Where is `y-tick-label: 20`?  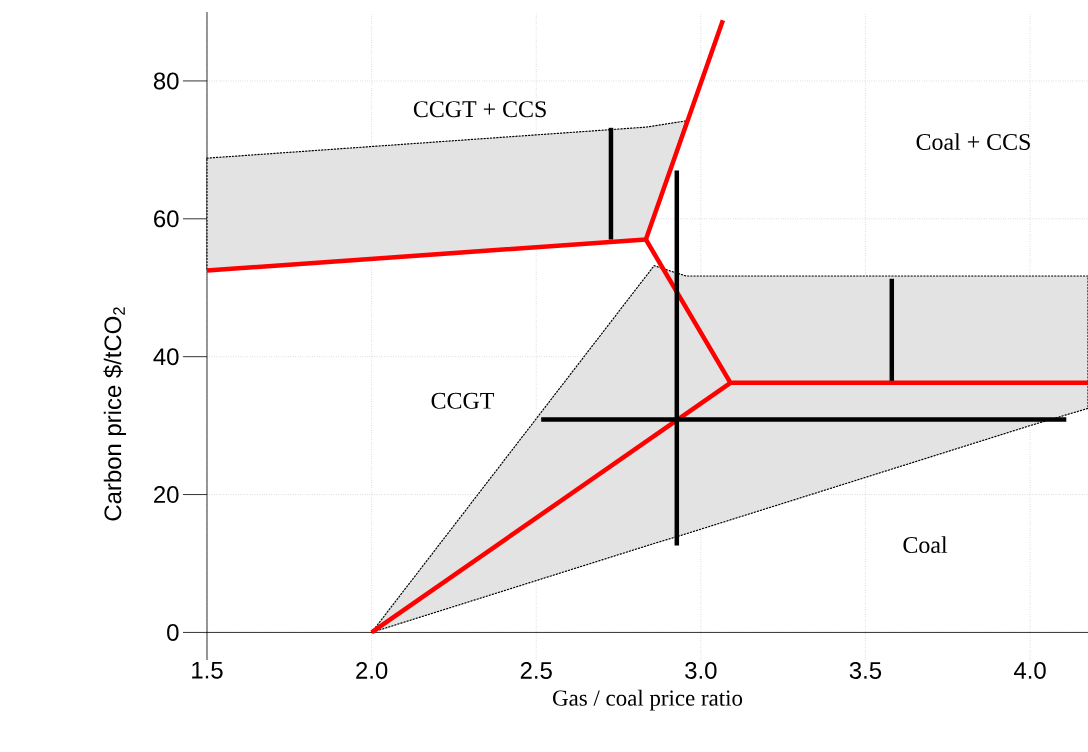 y-tick-label: 20 is located at coordinates (166, 495).